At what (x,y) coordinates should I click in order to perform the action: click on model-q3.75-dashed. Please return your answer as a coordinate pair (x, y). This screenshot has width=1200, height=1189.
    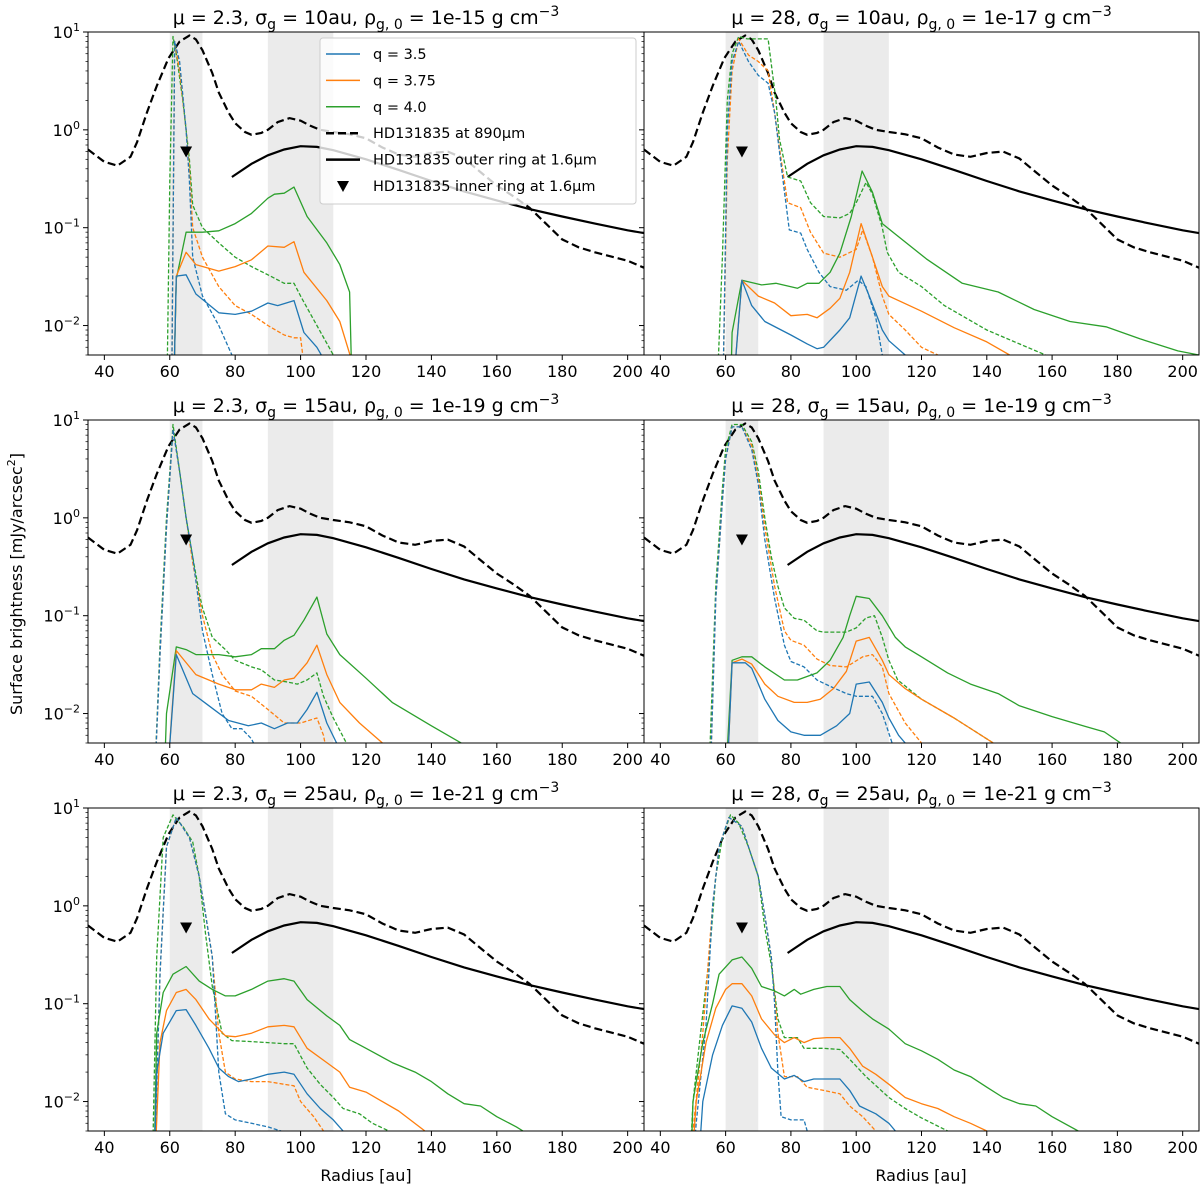
    Looking at the image, I should click on (237, 197).